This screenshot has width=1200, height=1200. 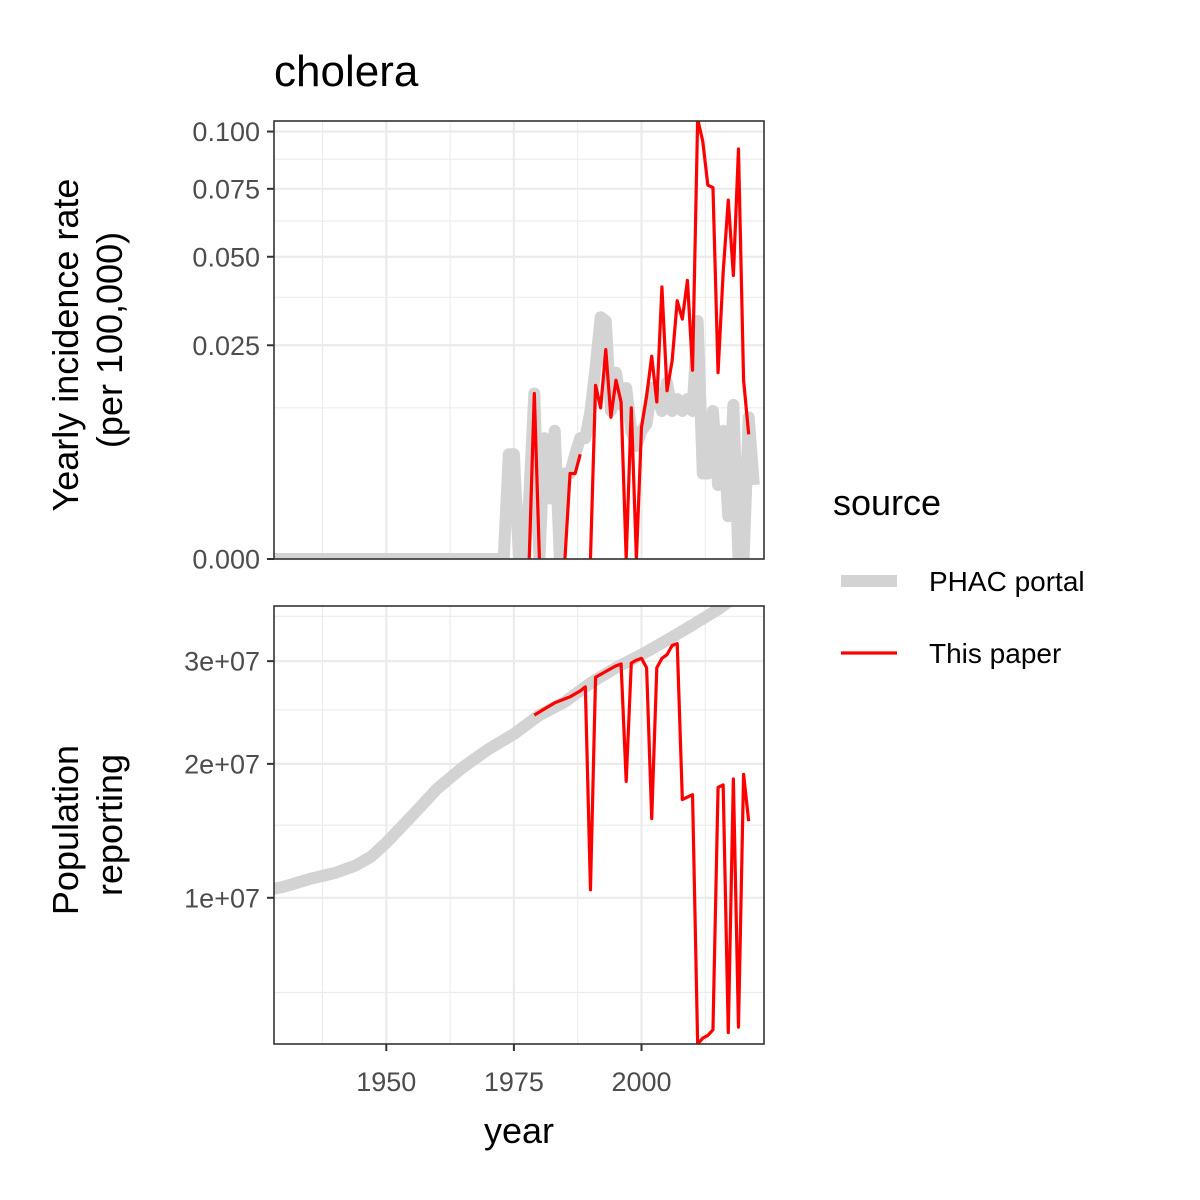 What do you see at coordinates (226, 257) in the screenshot?
I see `incidence-y-tick-label: 0.050` at bounding box center [226, 257].